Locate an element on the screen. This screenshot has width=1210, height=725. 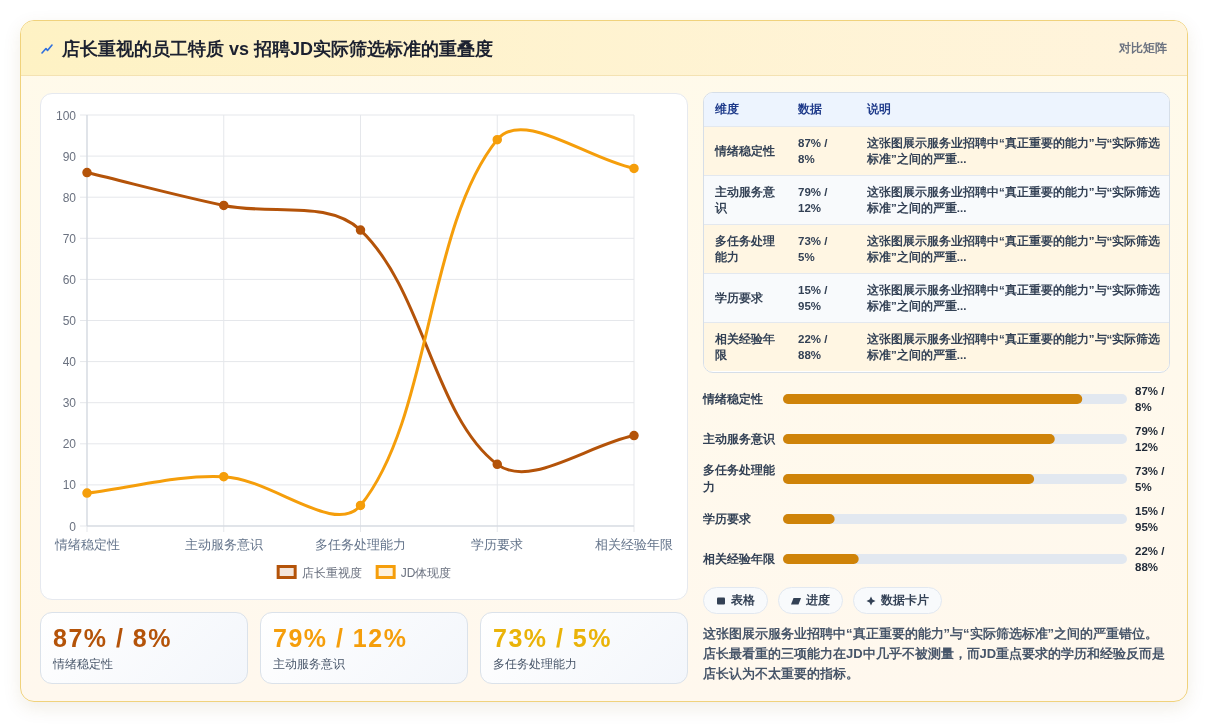
text: 对比矩阵 is located at coordinates (1142, 48).